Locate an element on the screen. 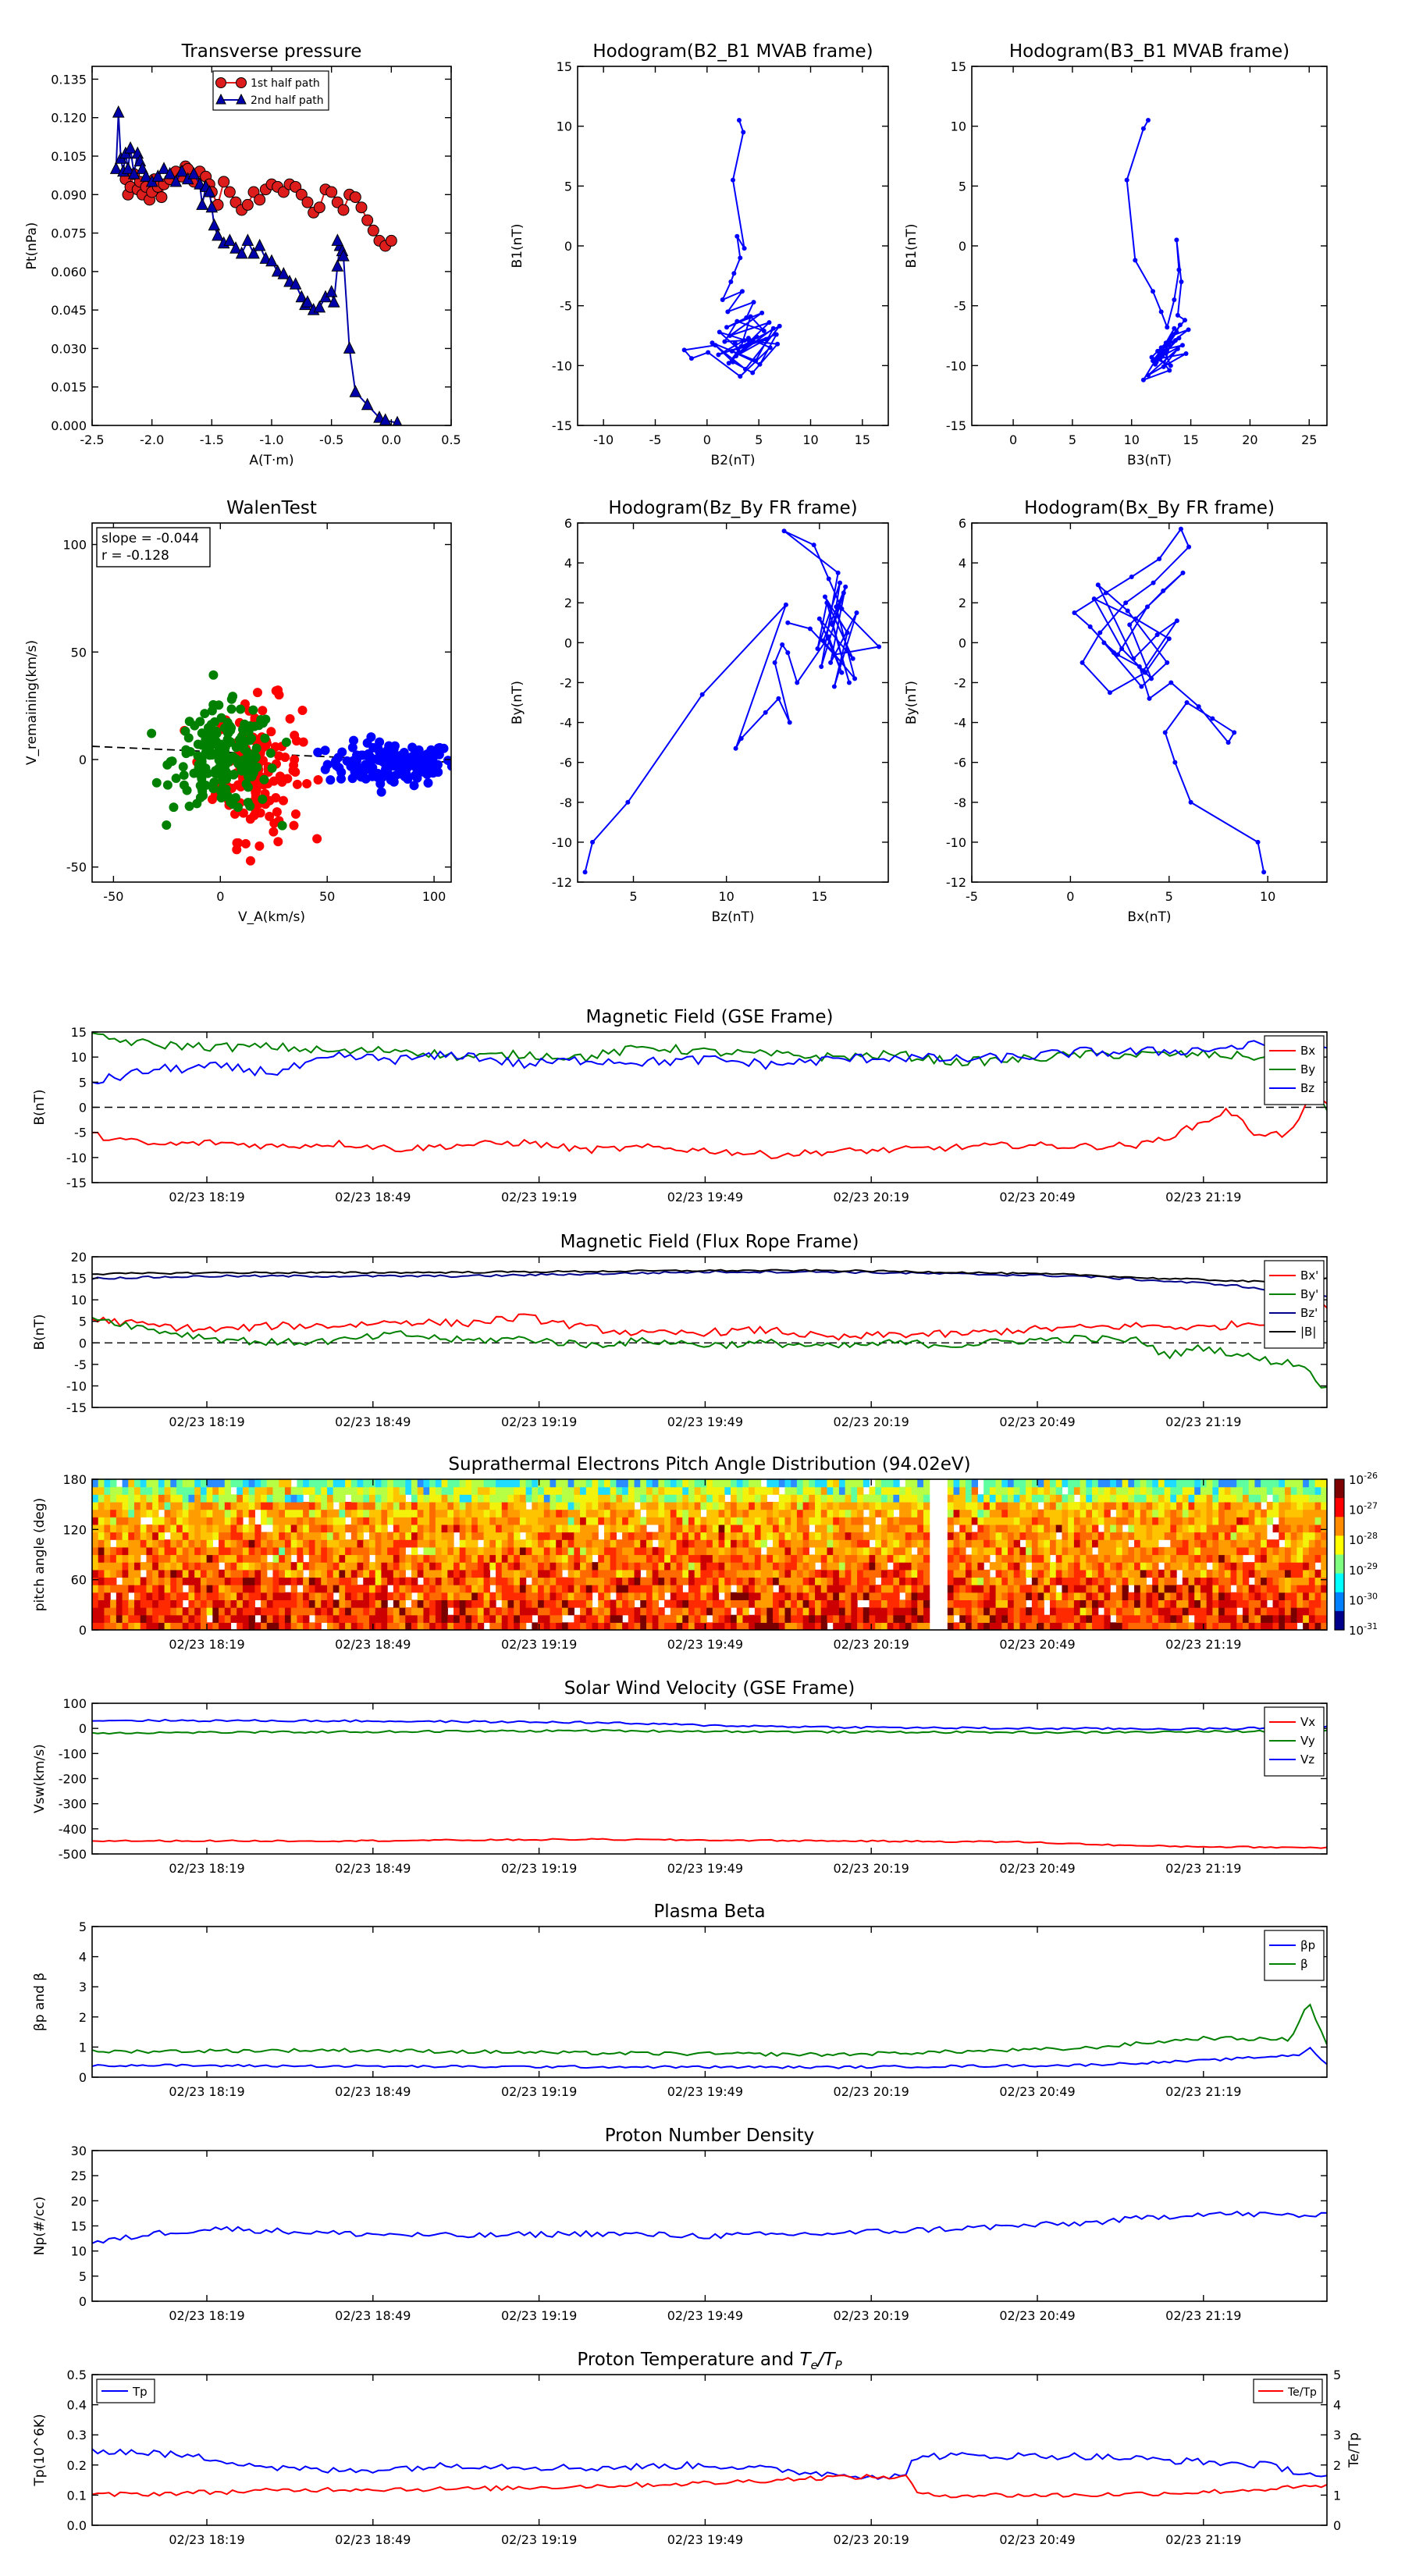 The width and height of the screenshot is (1405, 2576). y-tick-label: 10 is located at coordinates (79, 1057).